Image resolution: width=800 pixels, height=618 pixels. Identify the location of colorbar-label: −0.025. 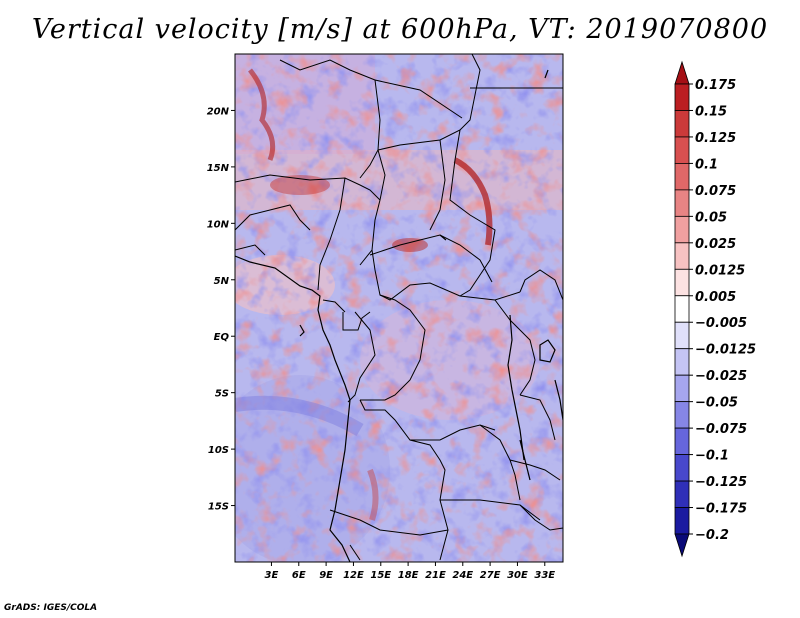
(721, 376).